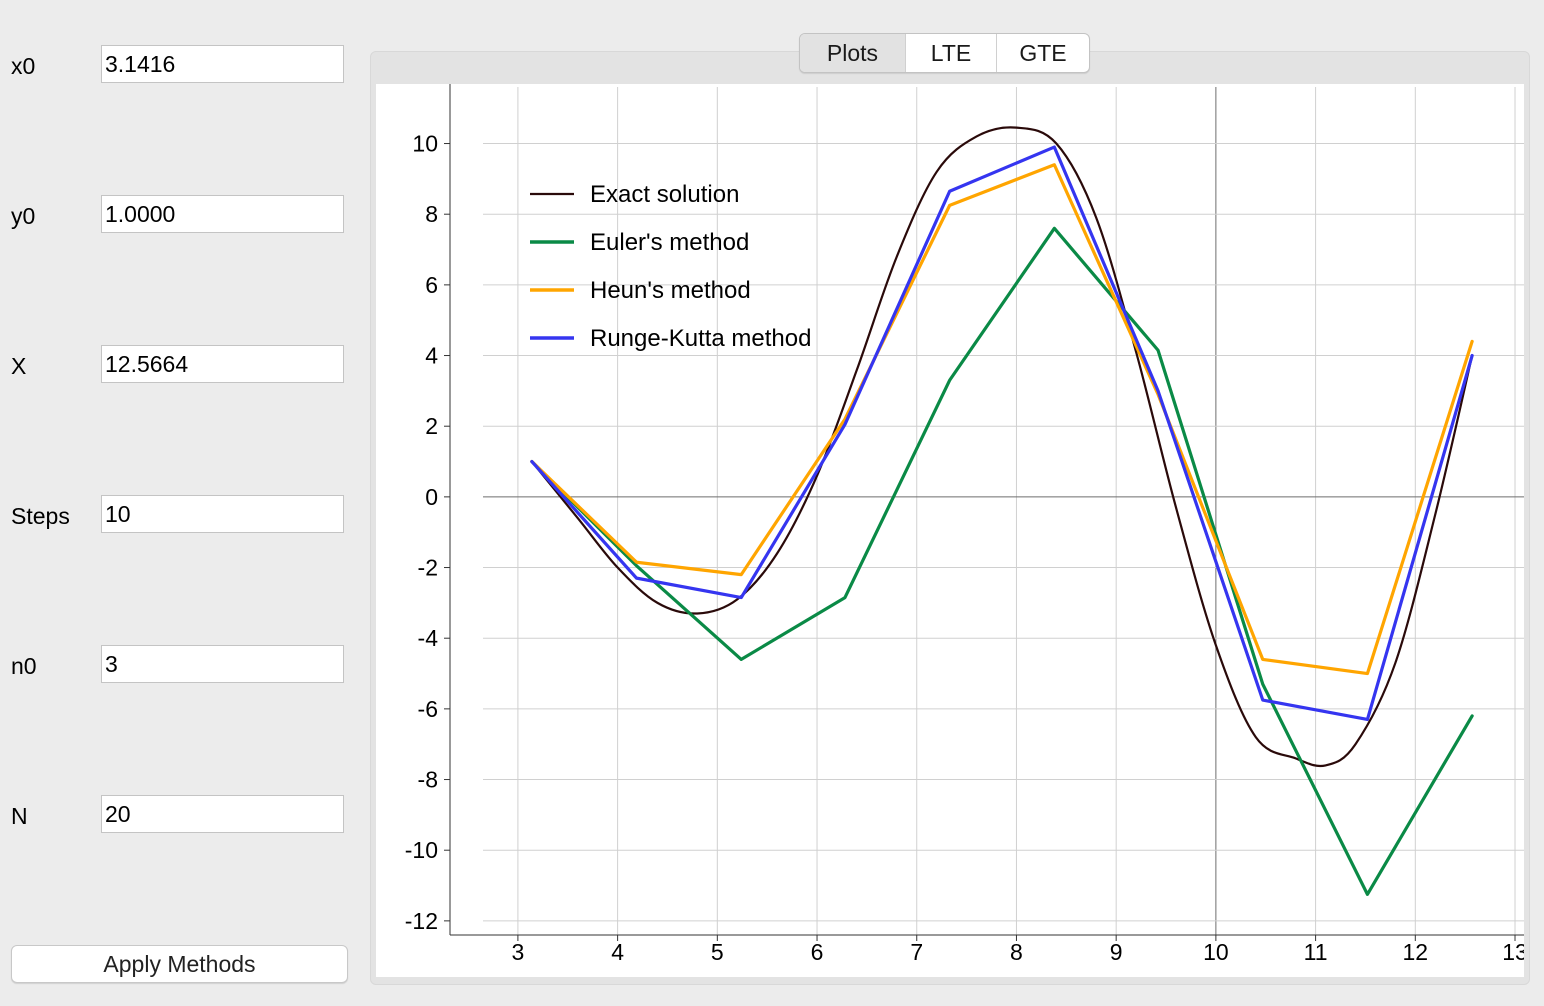 Image resolution: width=1544 pixels, height=1006 pixels. Describe the element at coordinates (817, 952) in the screenshot. I see `x-tick-label: 6` at that location.